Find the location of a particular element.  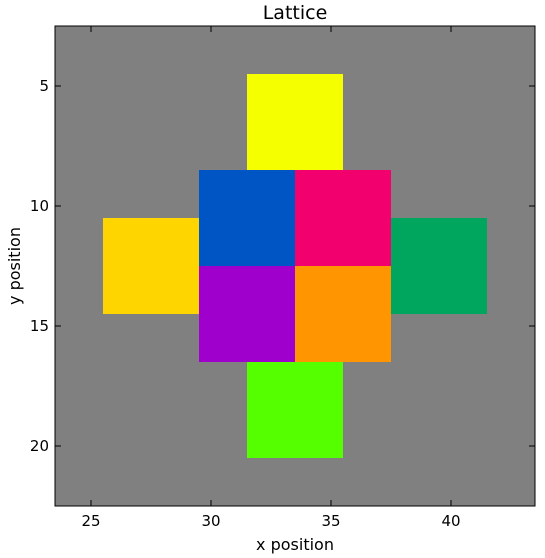

x-tick-label: 35 is located at coordinates (330, 521).